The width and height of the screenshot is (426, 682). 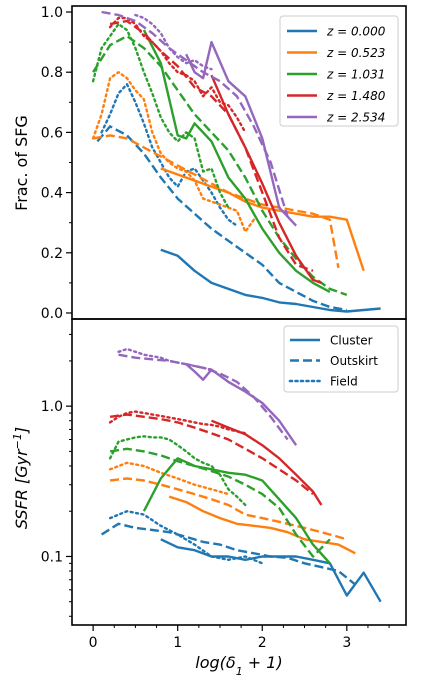 What do you see at coordinates (351, 341) in the screenshot?
I see `legend-label: Cluster` at bounding box center [351, 341].